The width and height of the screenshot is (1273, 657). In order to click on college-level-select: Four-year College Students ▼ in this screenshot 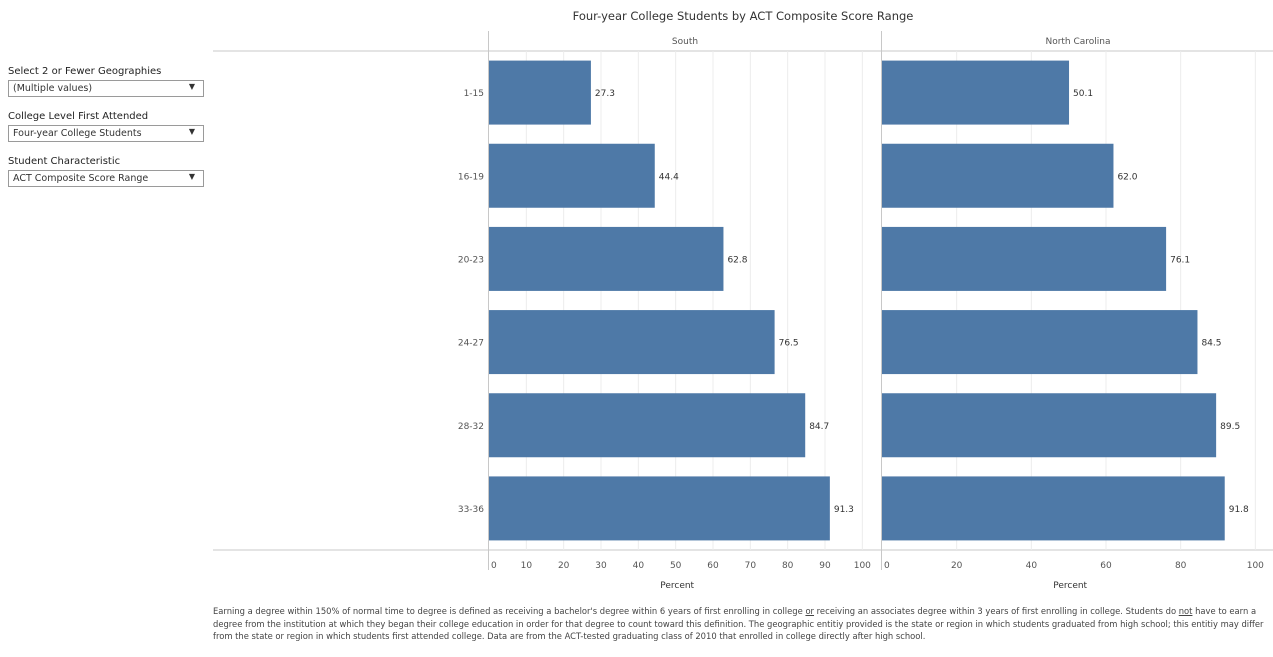, I will do `click(106, 133)`.